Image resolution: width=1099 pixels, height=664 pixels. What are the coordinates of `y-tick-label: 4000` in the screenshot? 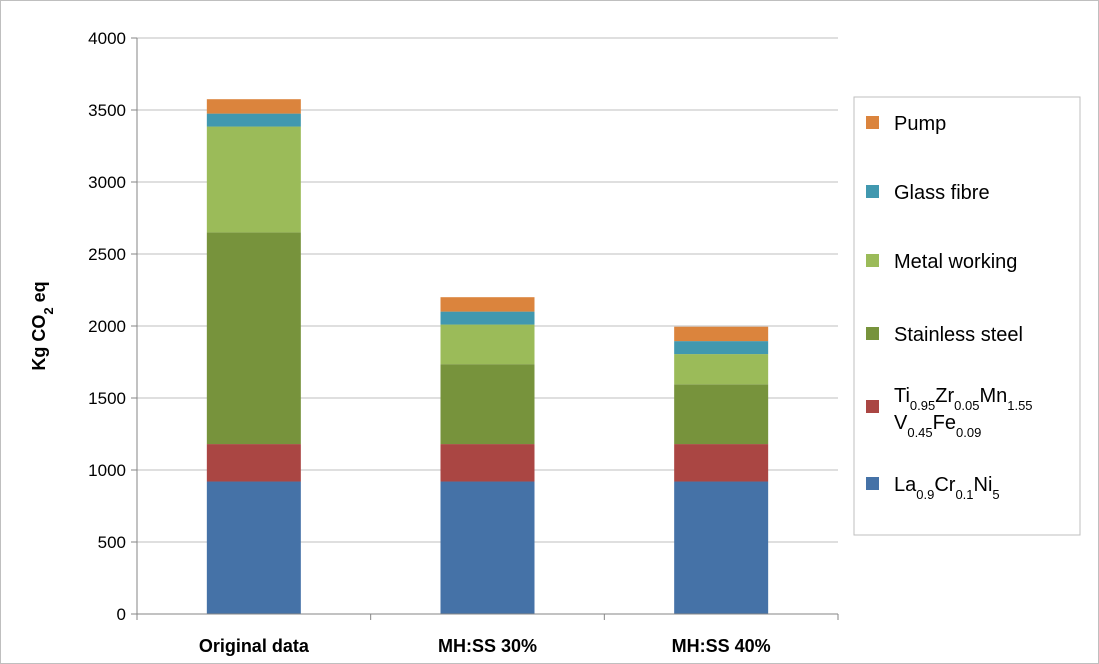 It's located at (107, 38).